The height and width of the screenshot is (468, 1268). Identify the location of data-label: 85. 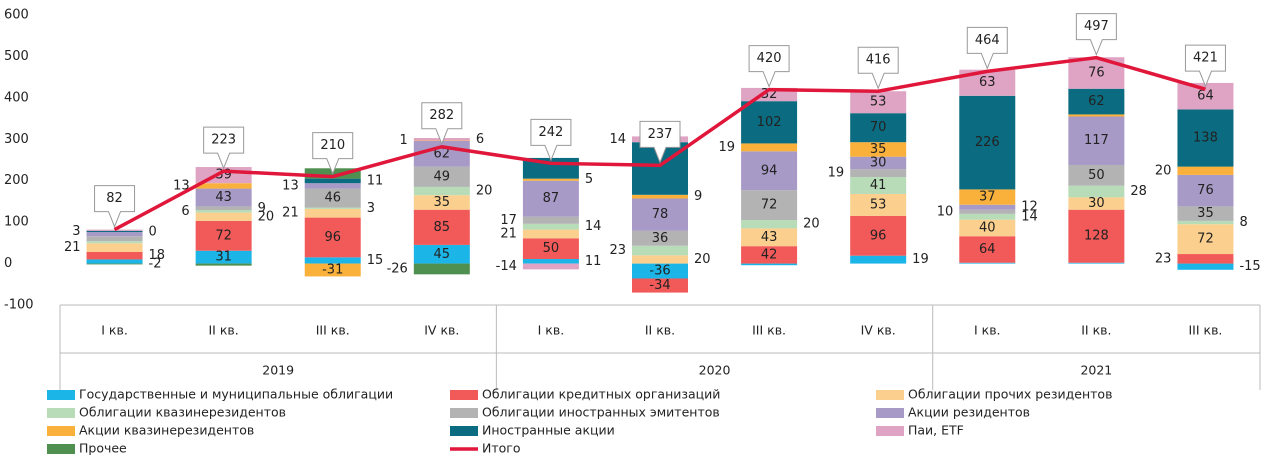
(442, 227).